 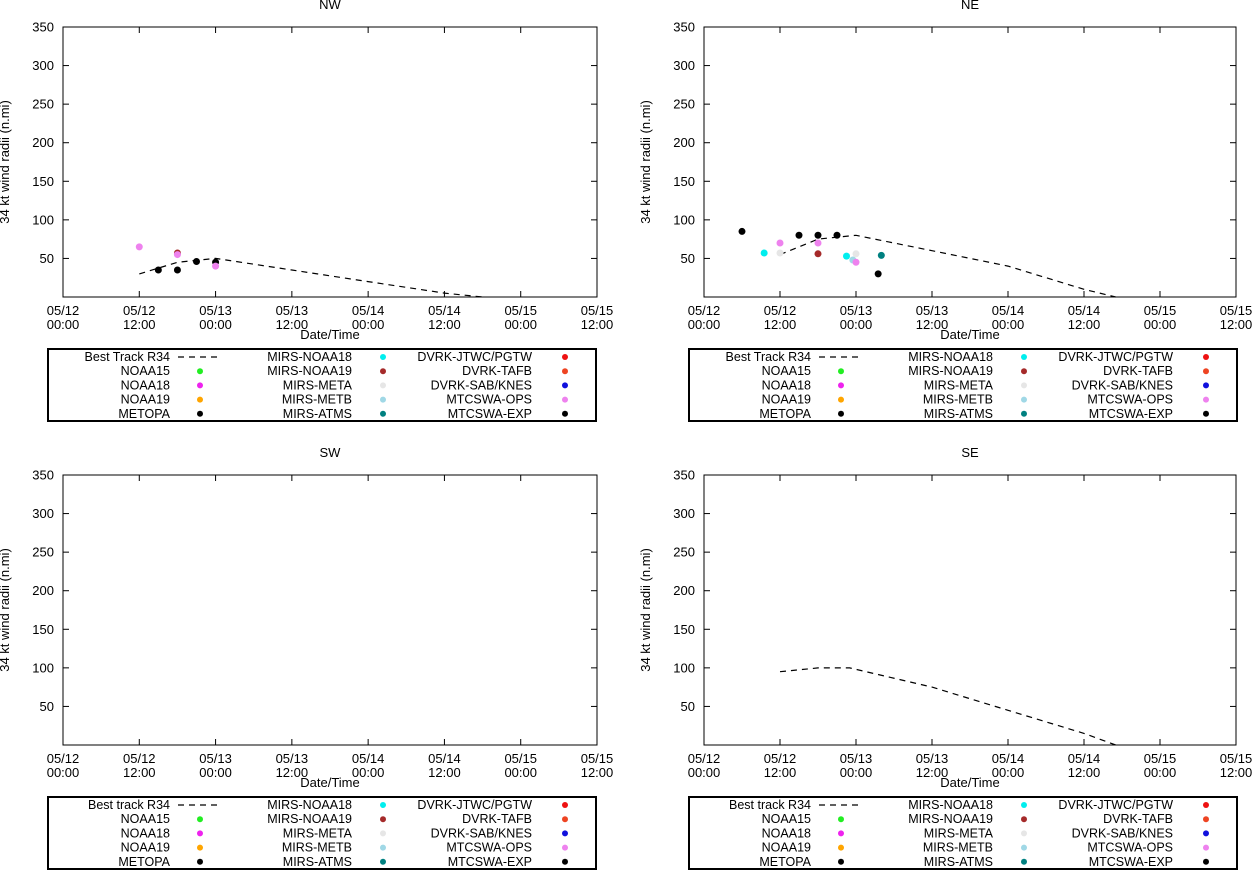 I want to click on chart-title: SW, so click(x=331, y=452).